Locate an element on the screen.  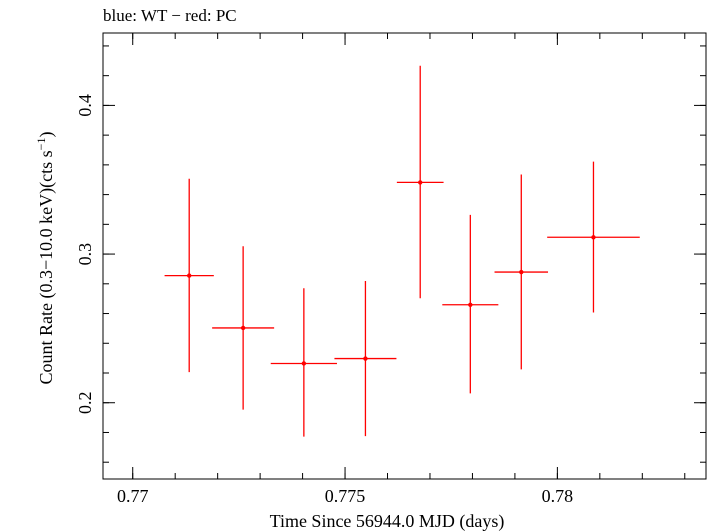
y-axis-label-superscript: −1 is located at coordinates (41, 144).